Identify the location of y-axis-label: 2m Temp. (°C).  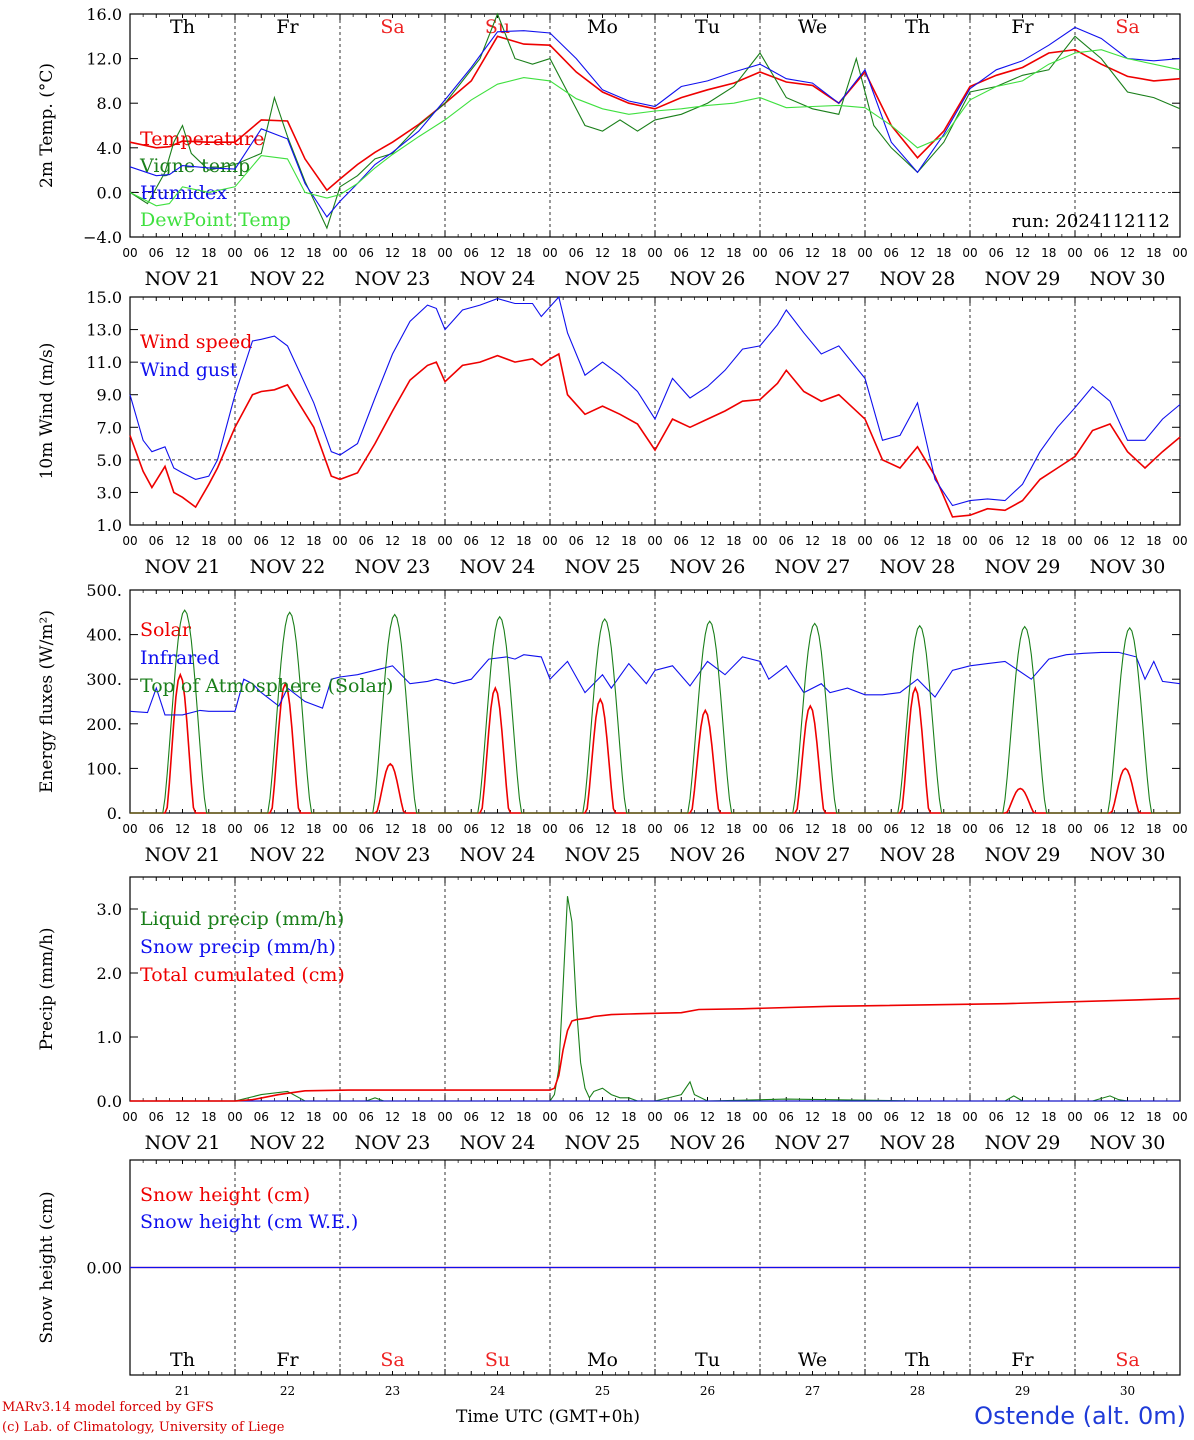
(47, 125).